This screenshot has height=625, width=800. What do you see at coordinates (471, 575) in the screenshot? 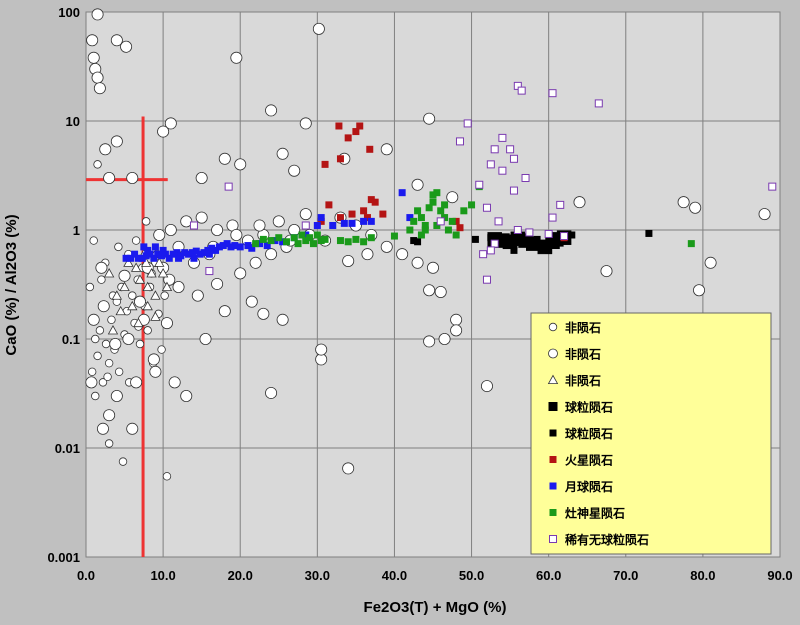
I see `x-tick-label: 50.0` at bounding box center [471, 575].